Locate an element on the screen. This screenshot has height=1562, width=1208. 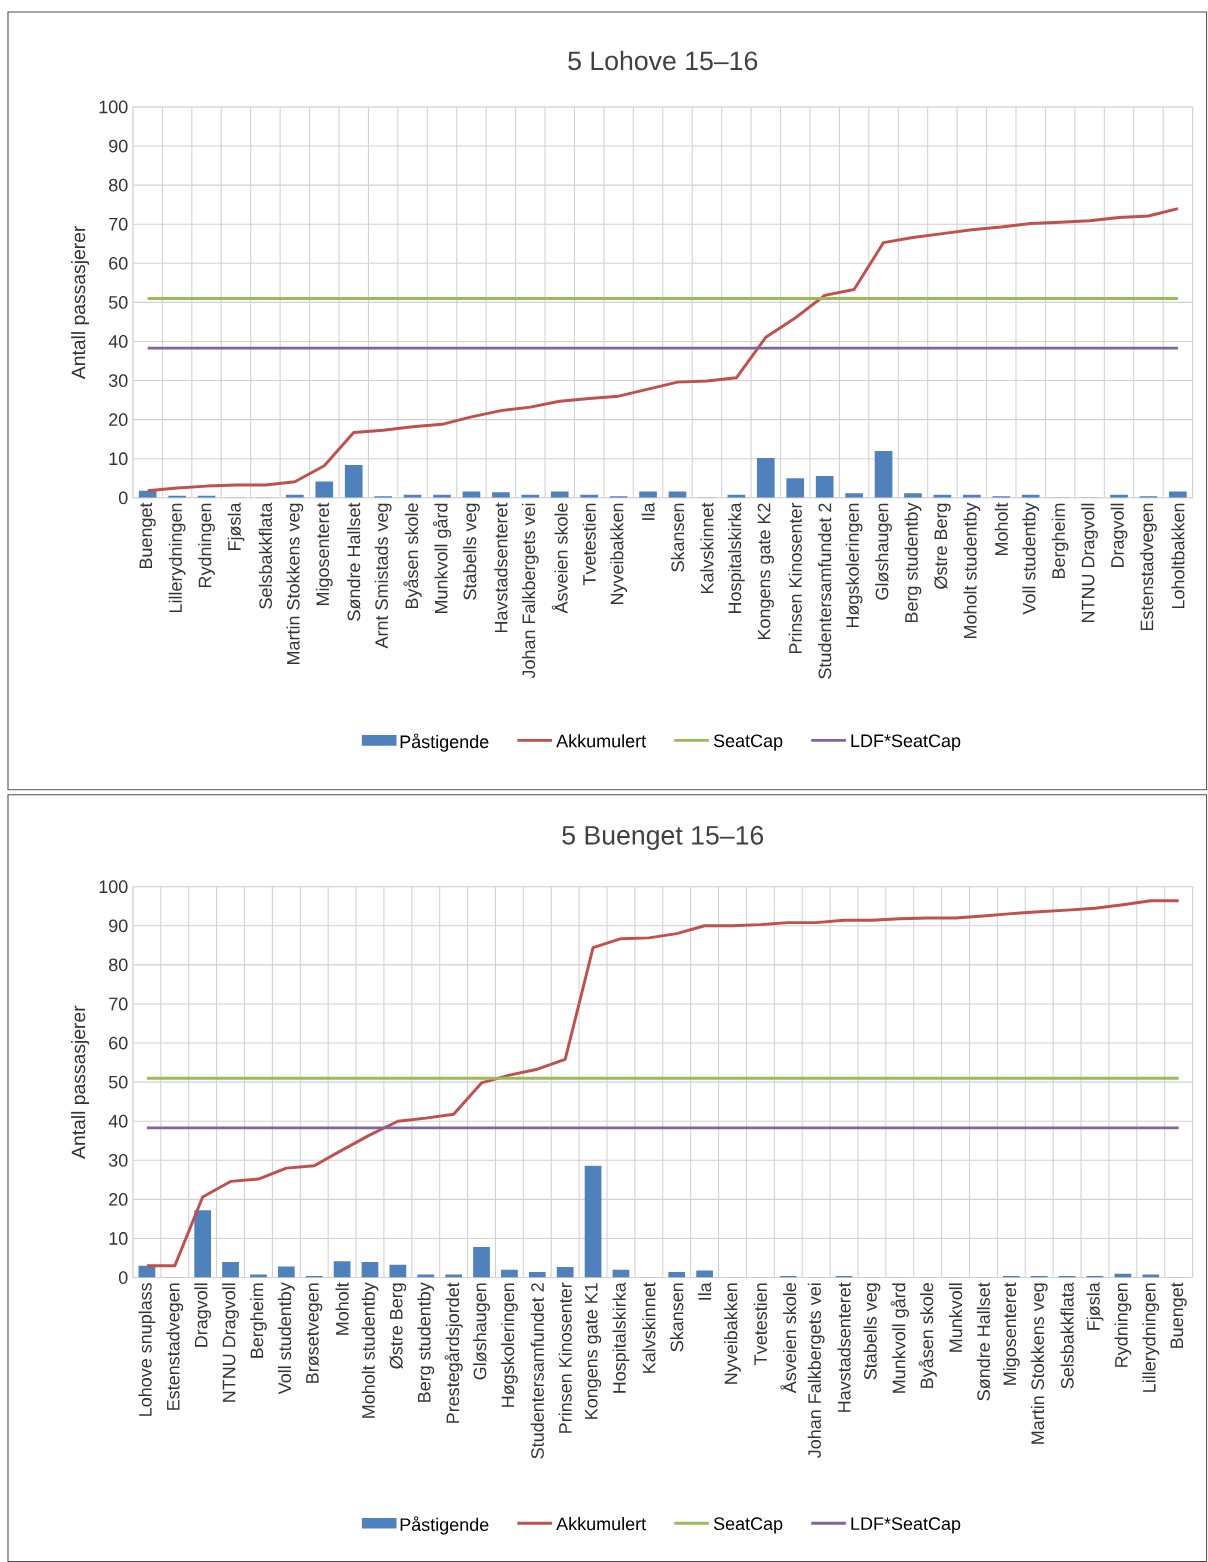
x-tick-label: Fjøsla is located at coordinates (236, 526).